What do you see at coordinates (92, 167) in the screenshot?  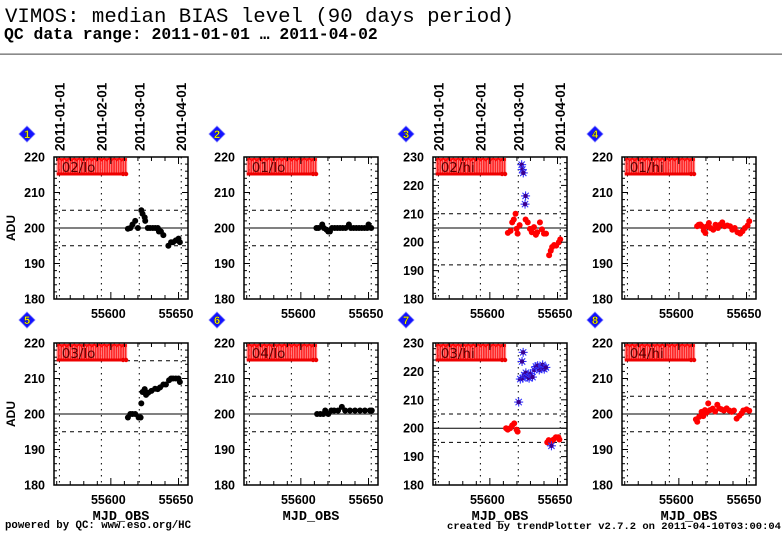 I see `out-of-range-band: 02/lo` at bounding box center [92, 167].